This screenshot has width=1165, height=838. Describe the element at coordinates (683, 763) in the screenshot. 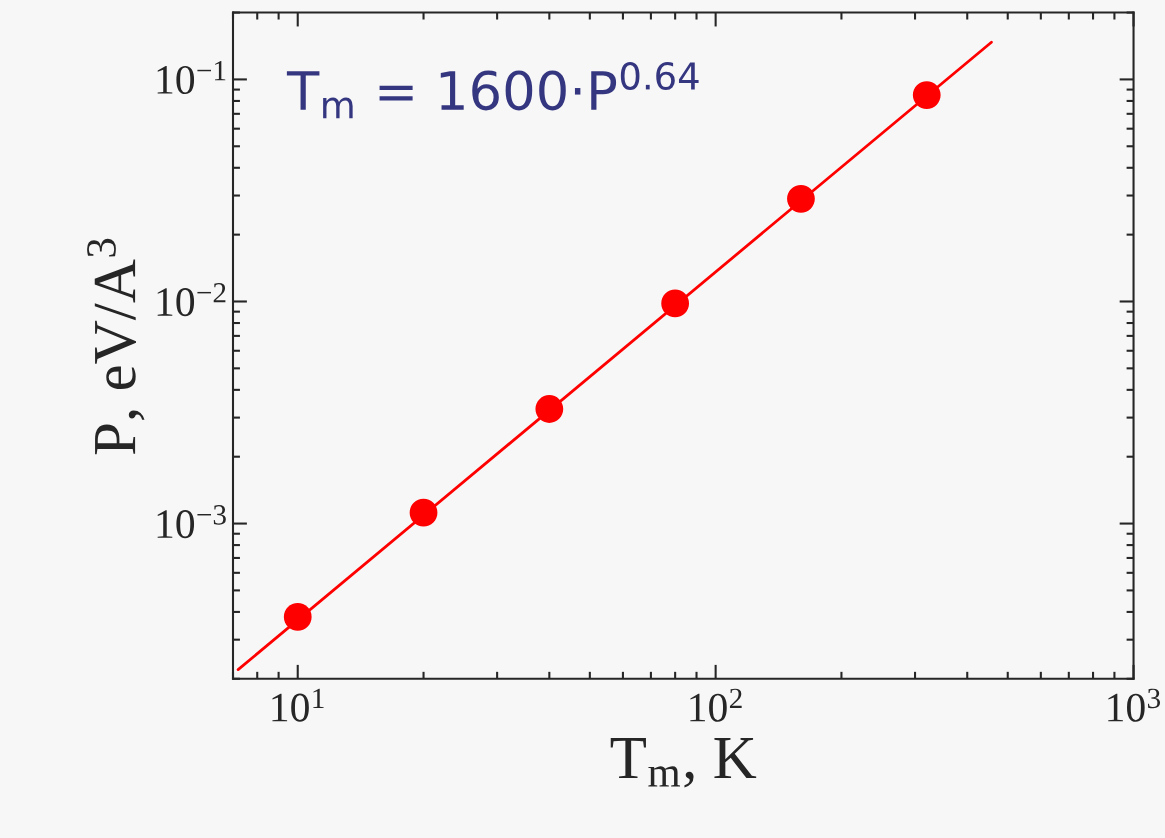

I see `x-axis-title: T$_{m}$, K` at that location.